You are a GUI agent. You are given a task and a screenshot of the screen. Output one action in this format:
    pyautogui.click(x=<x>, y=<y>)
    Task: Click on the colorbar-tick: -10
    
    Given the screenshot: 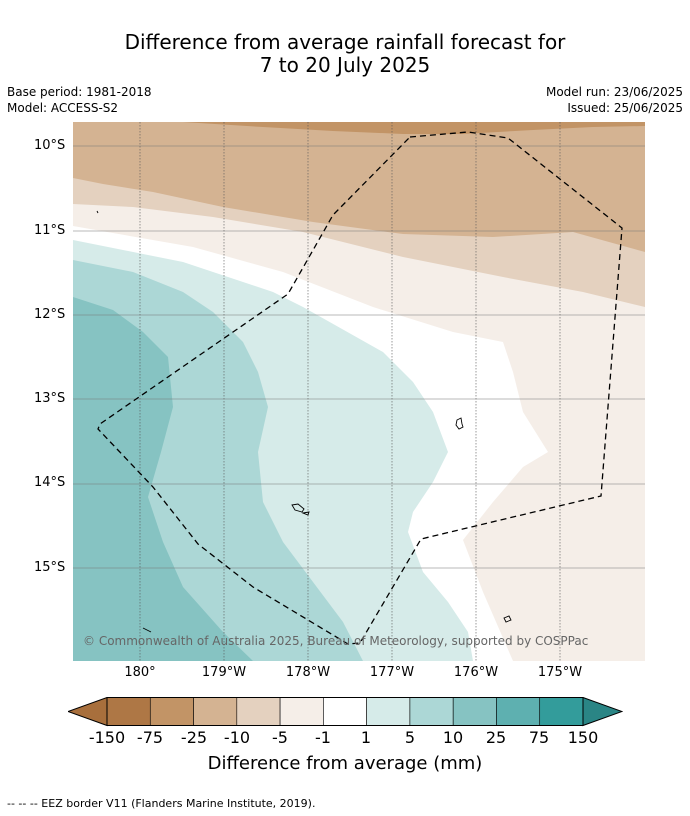 What is the action you would take?
    pyautogui.click(x=237, y=737)
    